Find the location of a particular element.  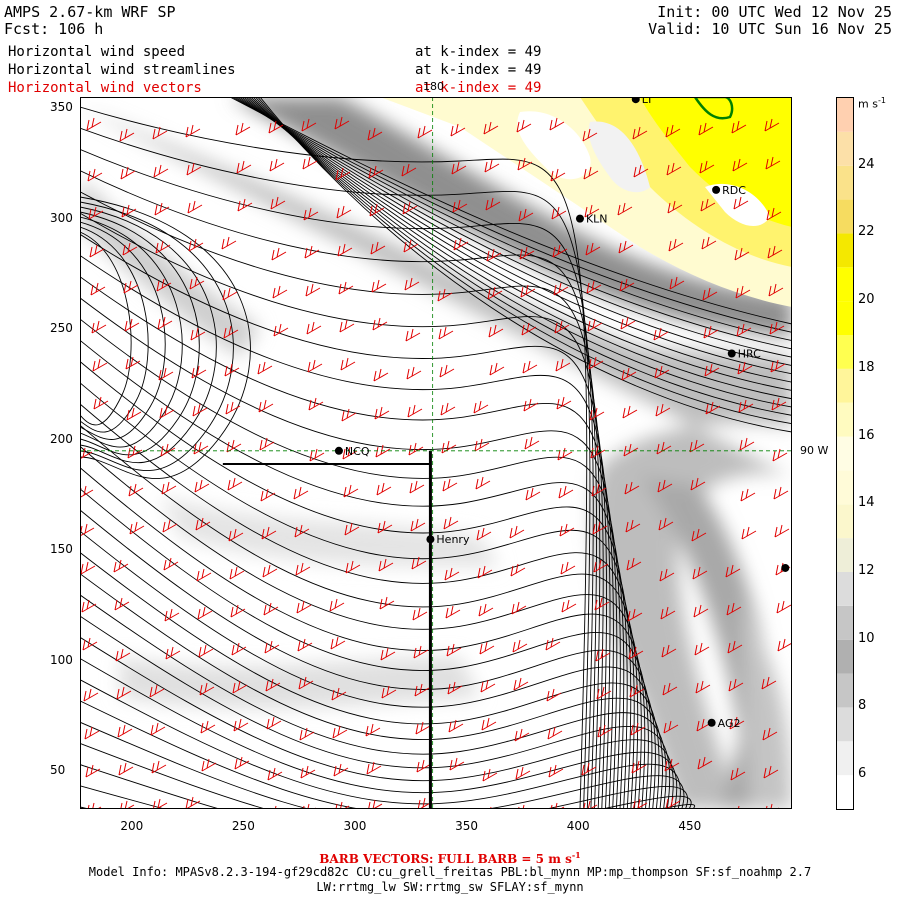

colorbar-tick-label: 16 is located at coordinates (866, 435).